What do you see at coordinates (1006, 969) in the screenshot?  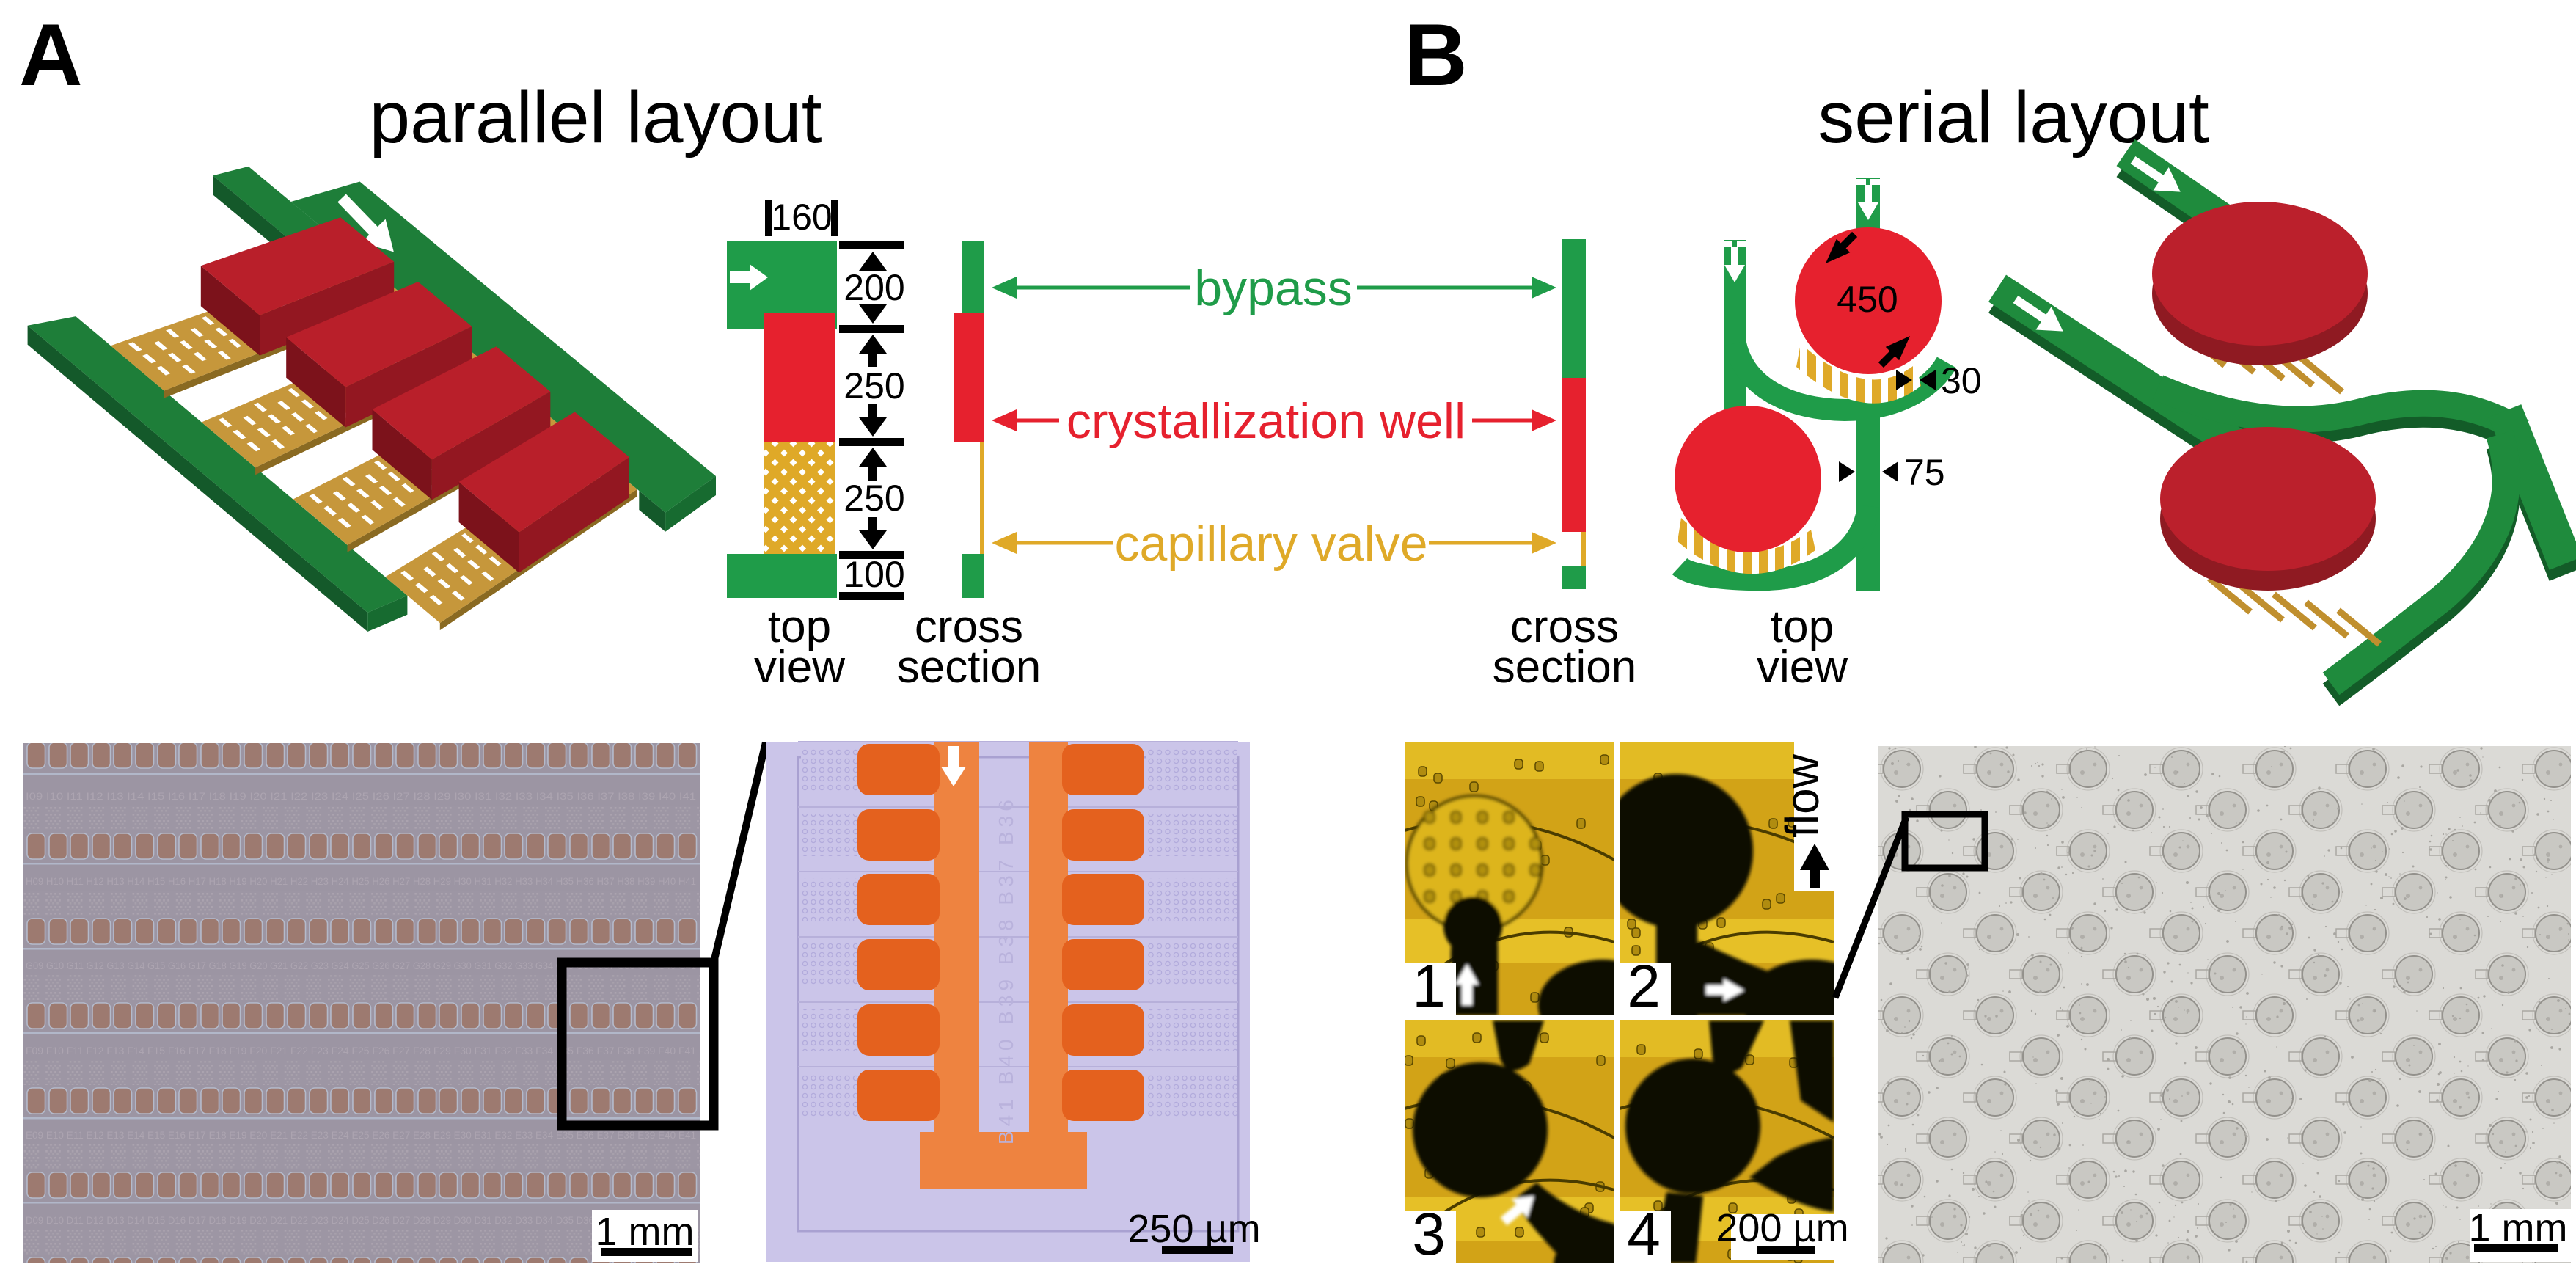 I see `svg-text: B41 B40 B39 B38 B37 B36` at bounding box center [1006, 969].